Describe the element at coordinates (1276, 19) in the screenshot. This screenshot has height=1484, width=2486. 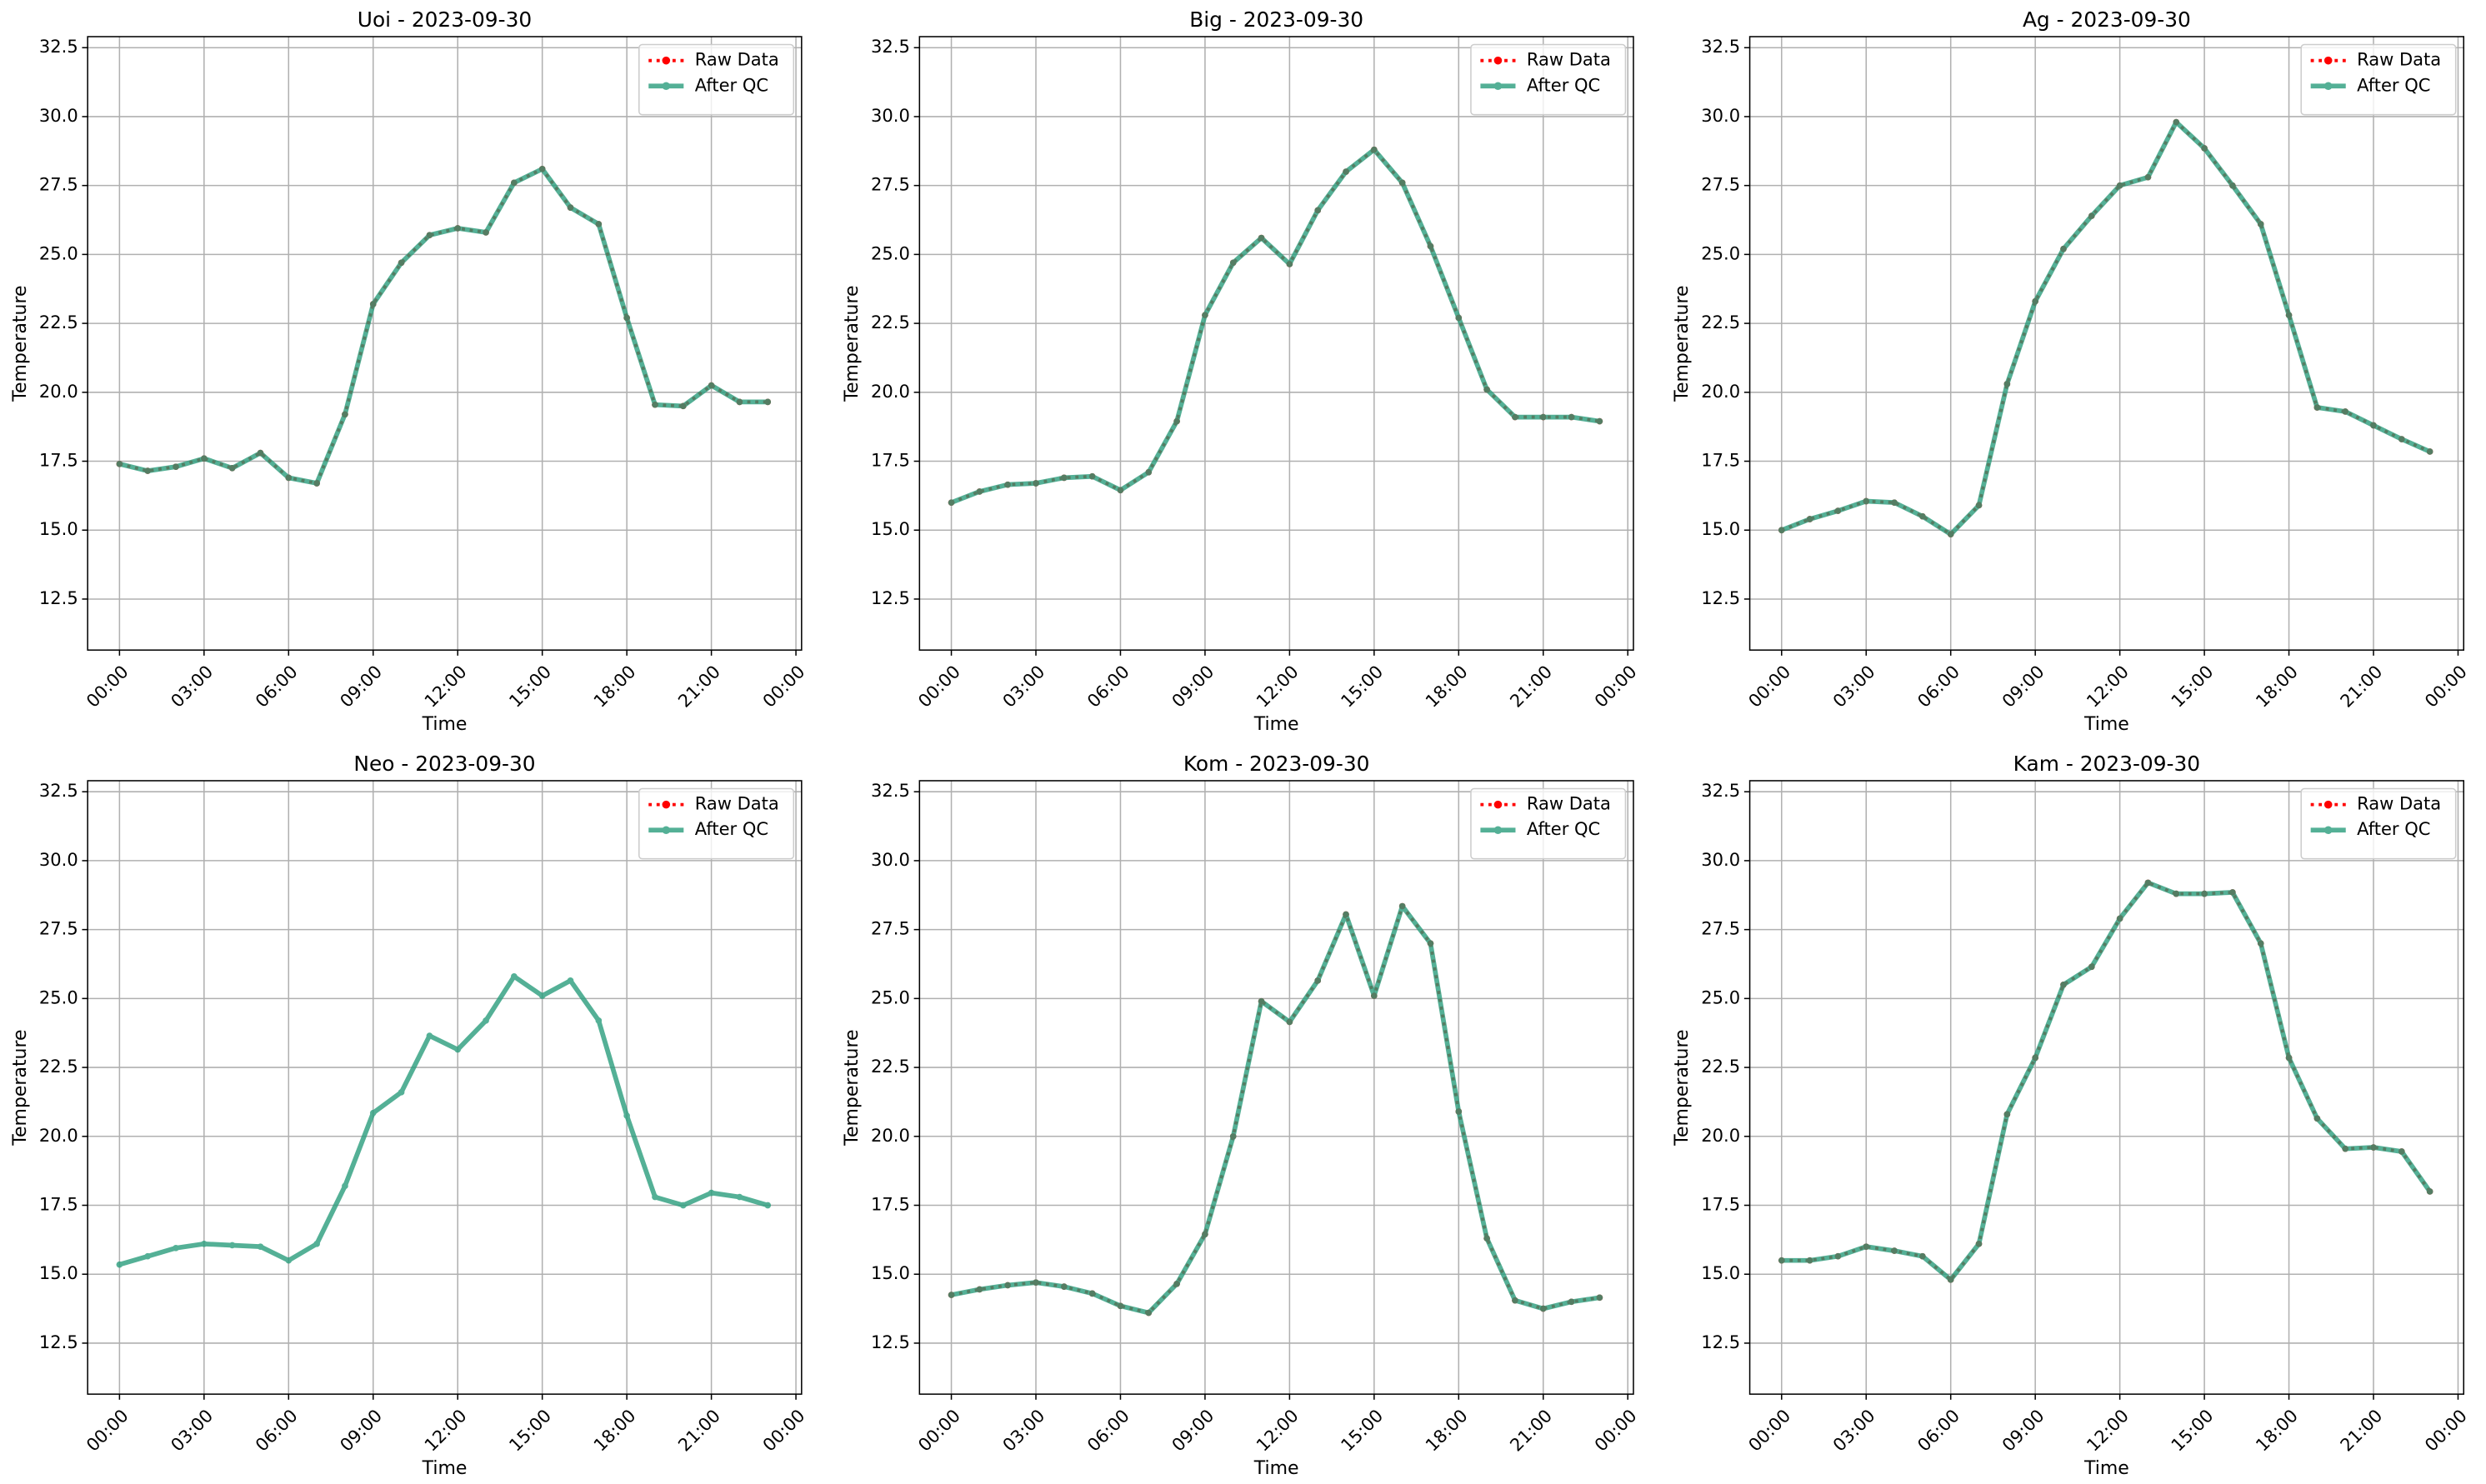
I see `chart-title: Big - 2023-09-30` at that location.